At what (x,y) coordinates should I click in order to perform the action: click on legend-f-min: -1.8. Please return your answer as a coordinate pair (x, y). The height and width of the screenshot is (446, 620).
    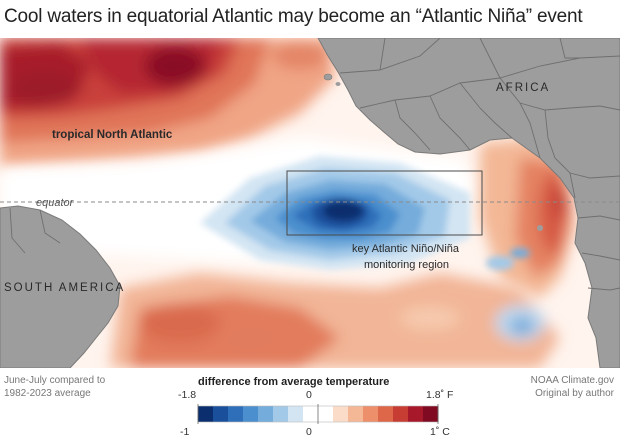
    Looking at the image, I should click on (187, 395).